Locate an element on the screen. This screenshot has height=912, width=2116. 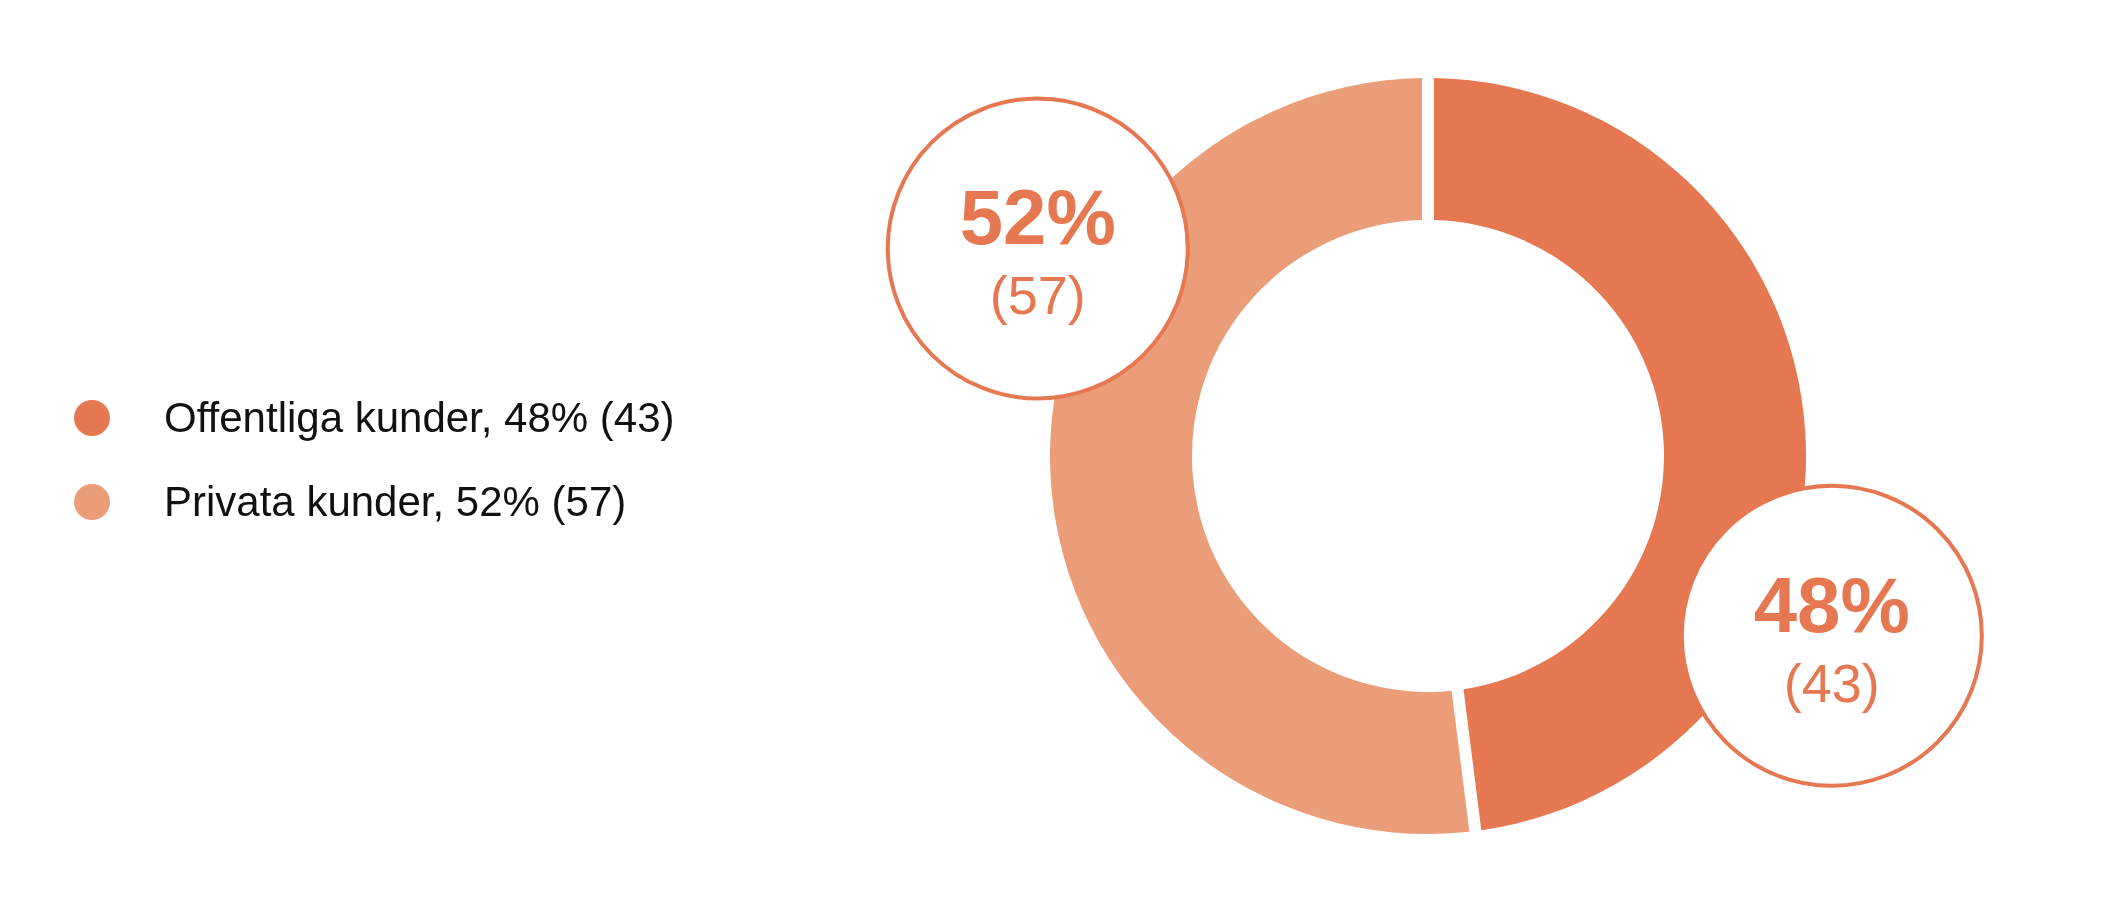
legend-label: Offentliga kunder, 48% (43) is located at coordinates (419, 417).